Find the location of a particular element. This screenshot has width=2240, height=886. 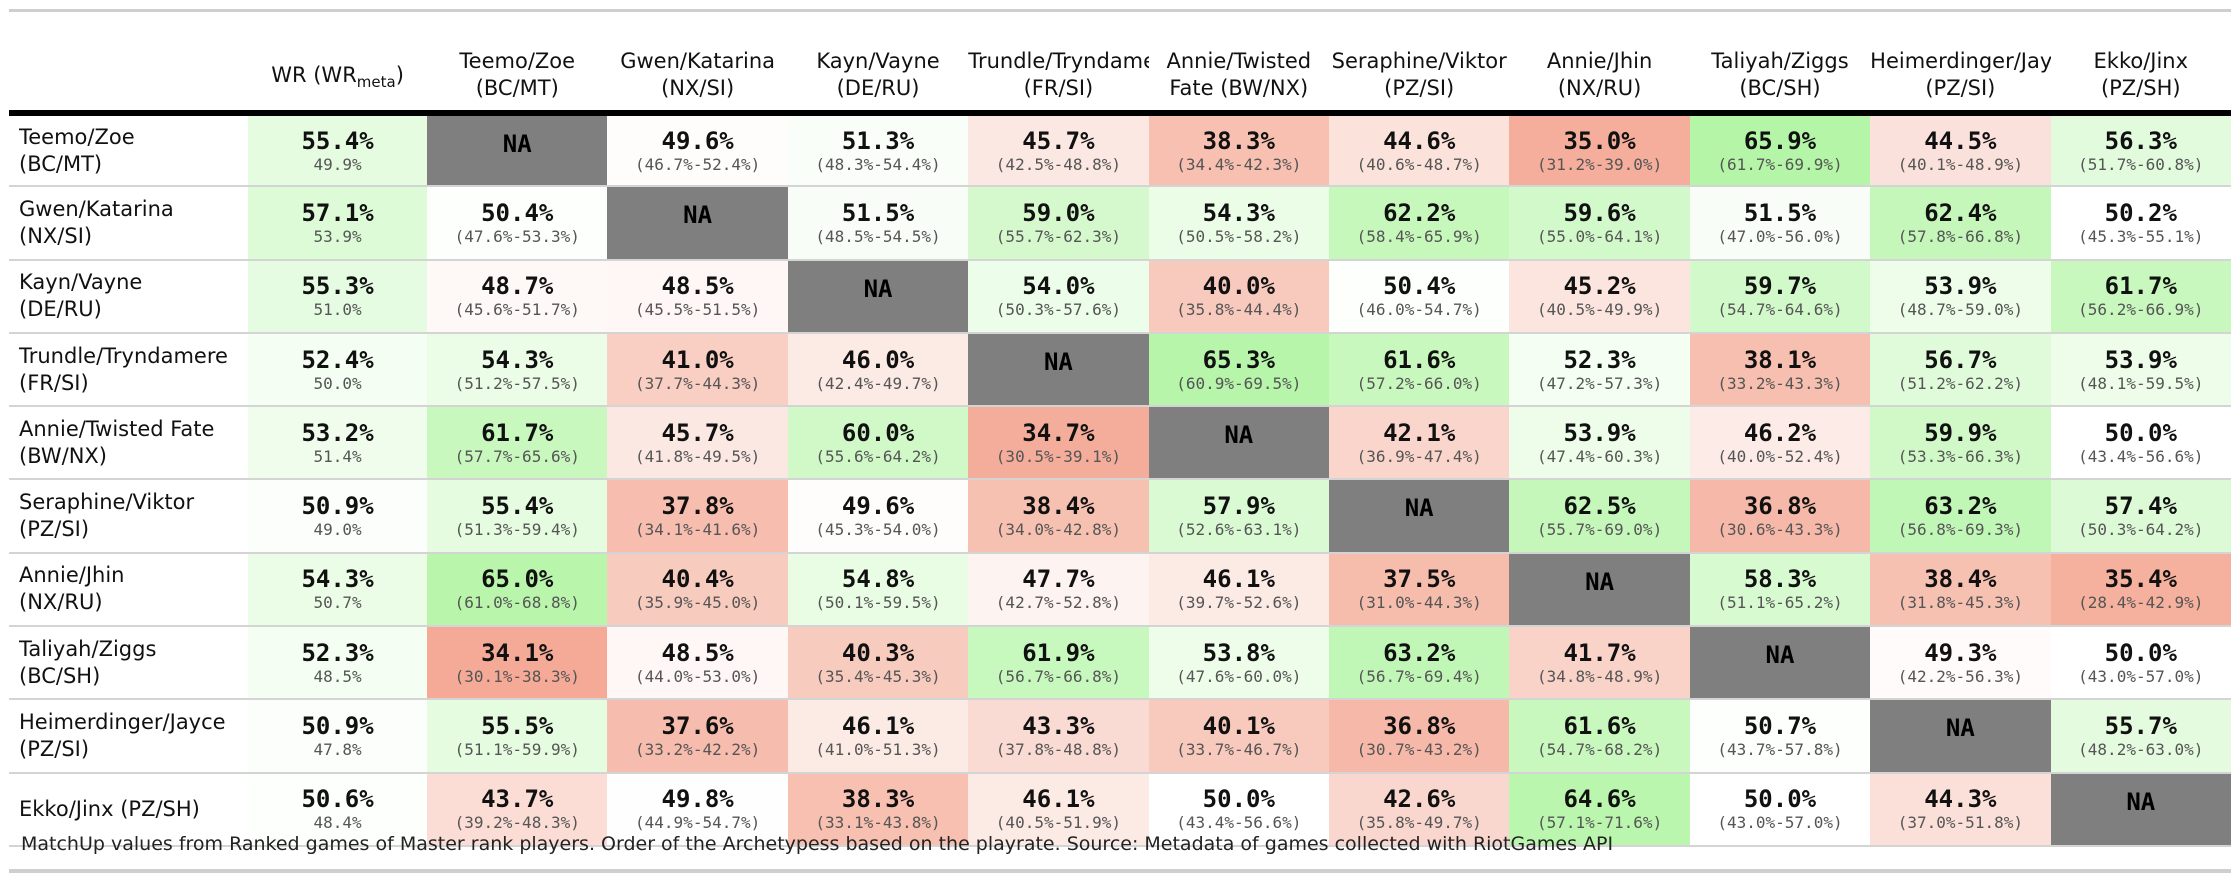

matchup-winrate: 49.6% is located at coordinates (697, 140).